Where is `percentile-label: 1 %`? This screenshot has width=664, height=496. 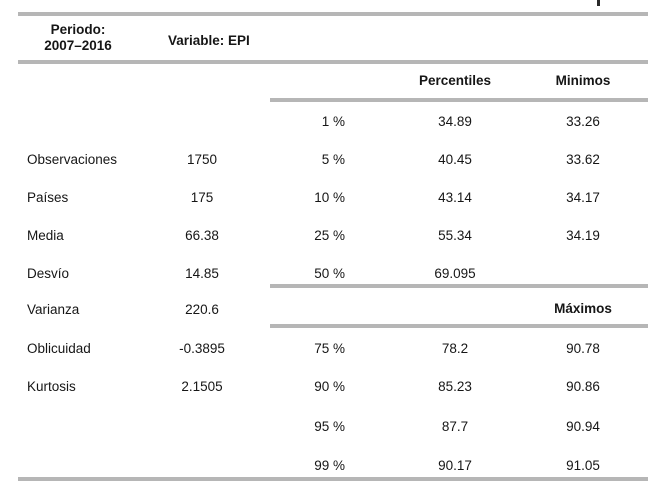 percentile-label: 1 % is located at coordinates (333, 121).